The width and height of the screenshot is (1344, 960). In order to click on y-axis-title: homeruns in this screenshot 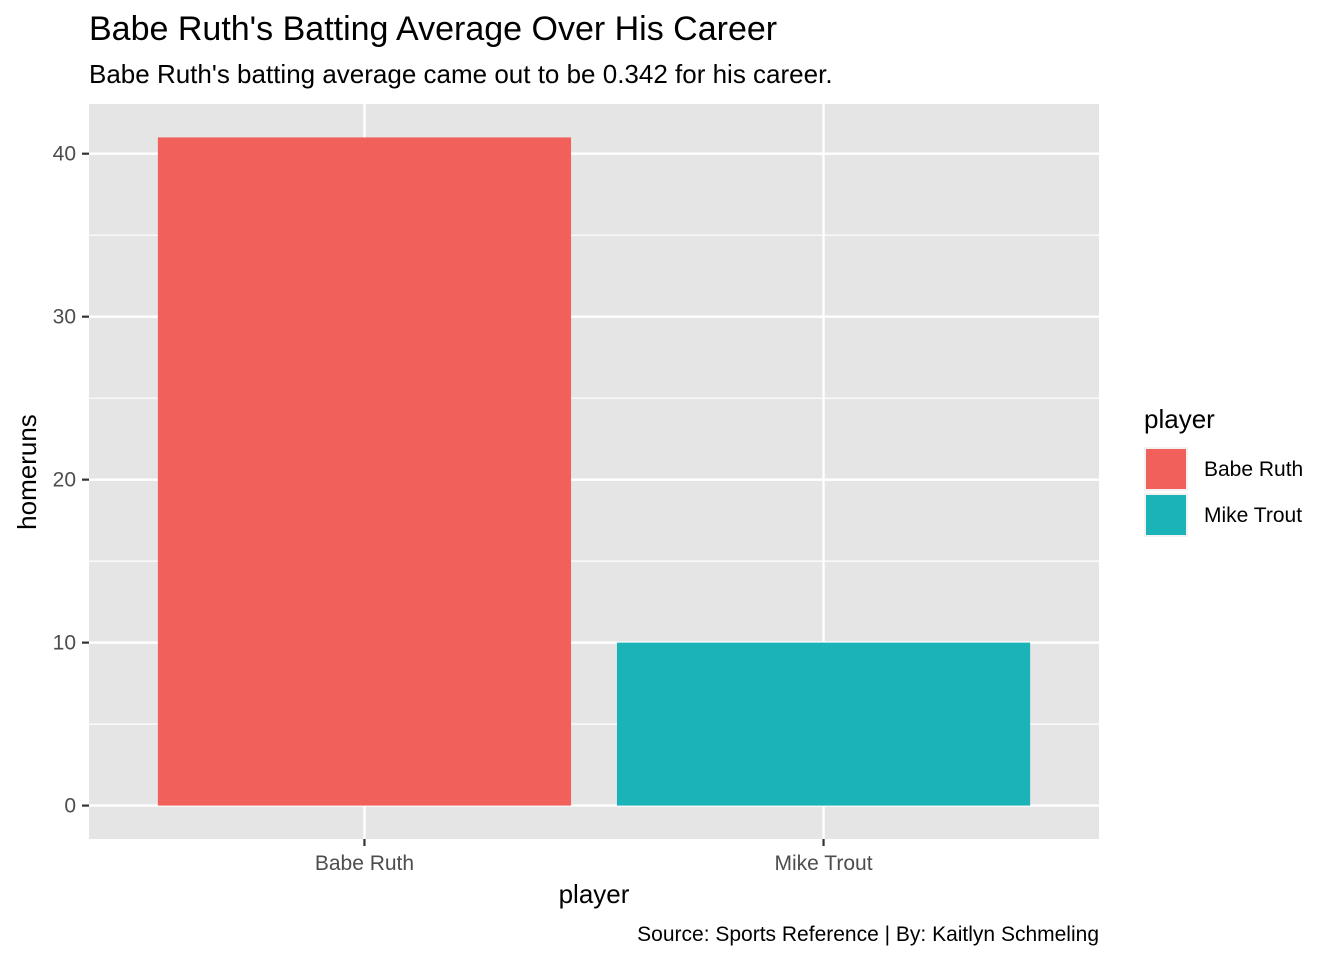, I will do `click(27, 472)`.